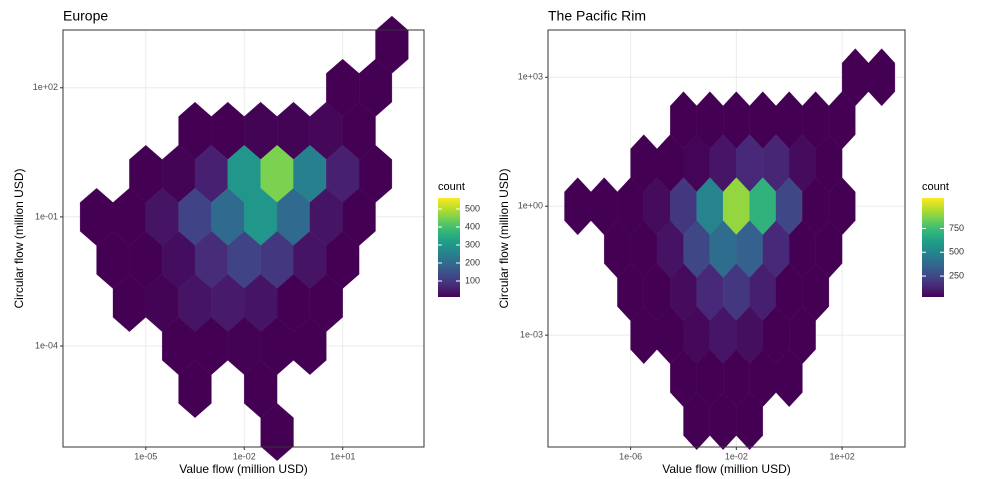  Describe the element at coordinates (956, 275) in the screenshot. I see `colorbar-label: 250` at that location.